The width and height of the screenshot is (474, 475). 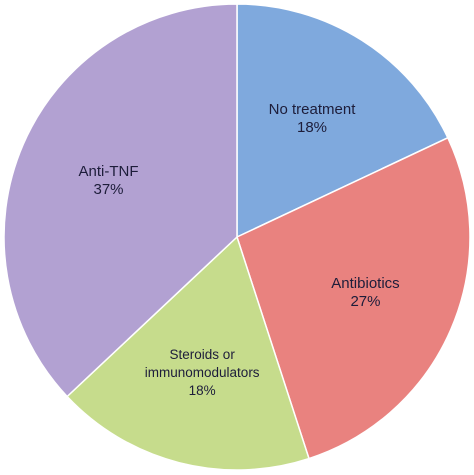 I want to click on value-label: 37%, so click(x=108, y=190).